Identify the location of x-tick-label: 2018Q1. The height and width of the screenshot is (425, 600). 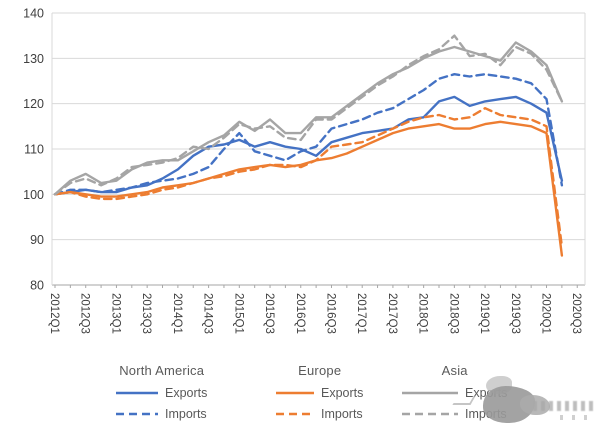
(423, 313).